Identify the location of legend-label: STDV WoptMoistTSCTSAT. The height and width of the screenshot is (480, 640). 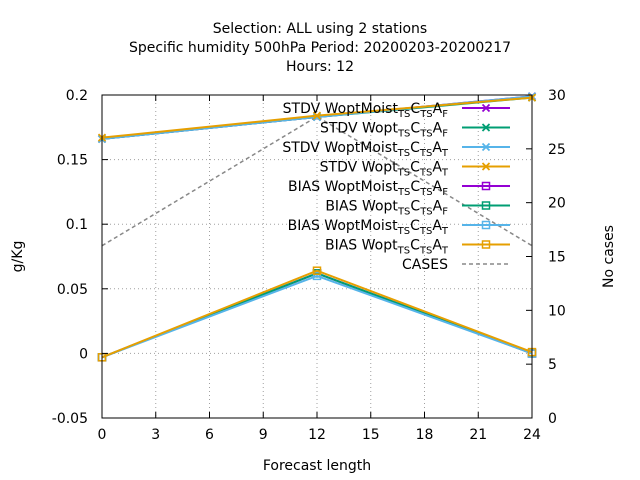
(365, 149).